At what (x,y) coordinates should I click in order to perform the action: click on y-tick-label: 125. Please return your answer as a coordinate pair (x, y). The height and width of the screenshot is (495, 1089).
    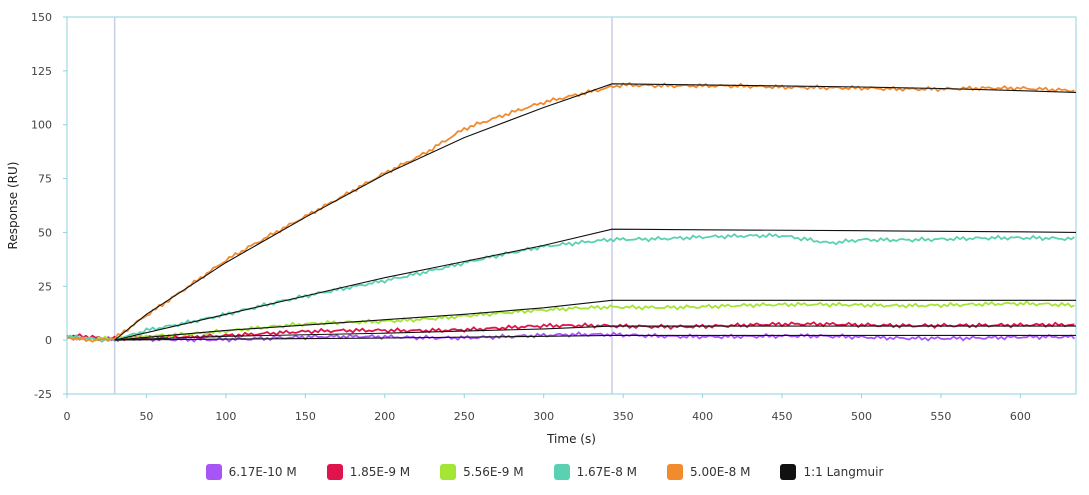
    Looking at the image, I should click on (41, 71).